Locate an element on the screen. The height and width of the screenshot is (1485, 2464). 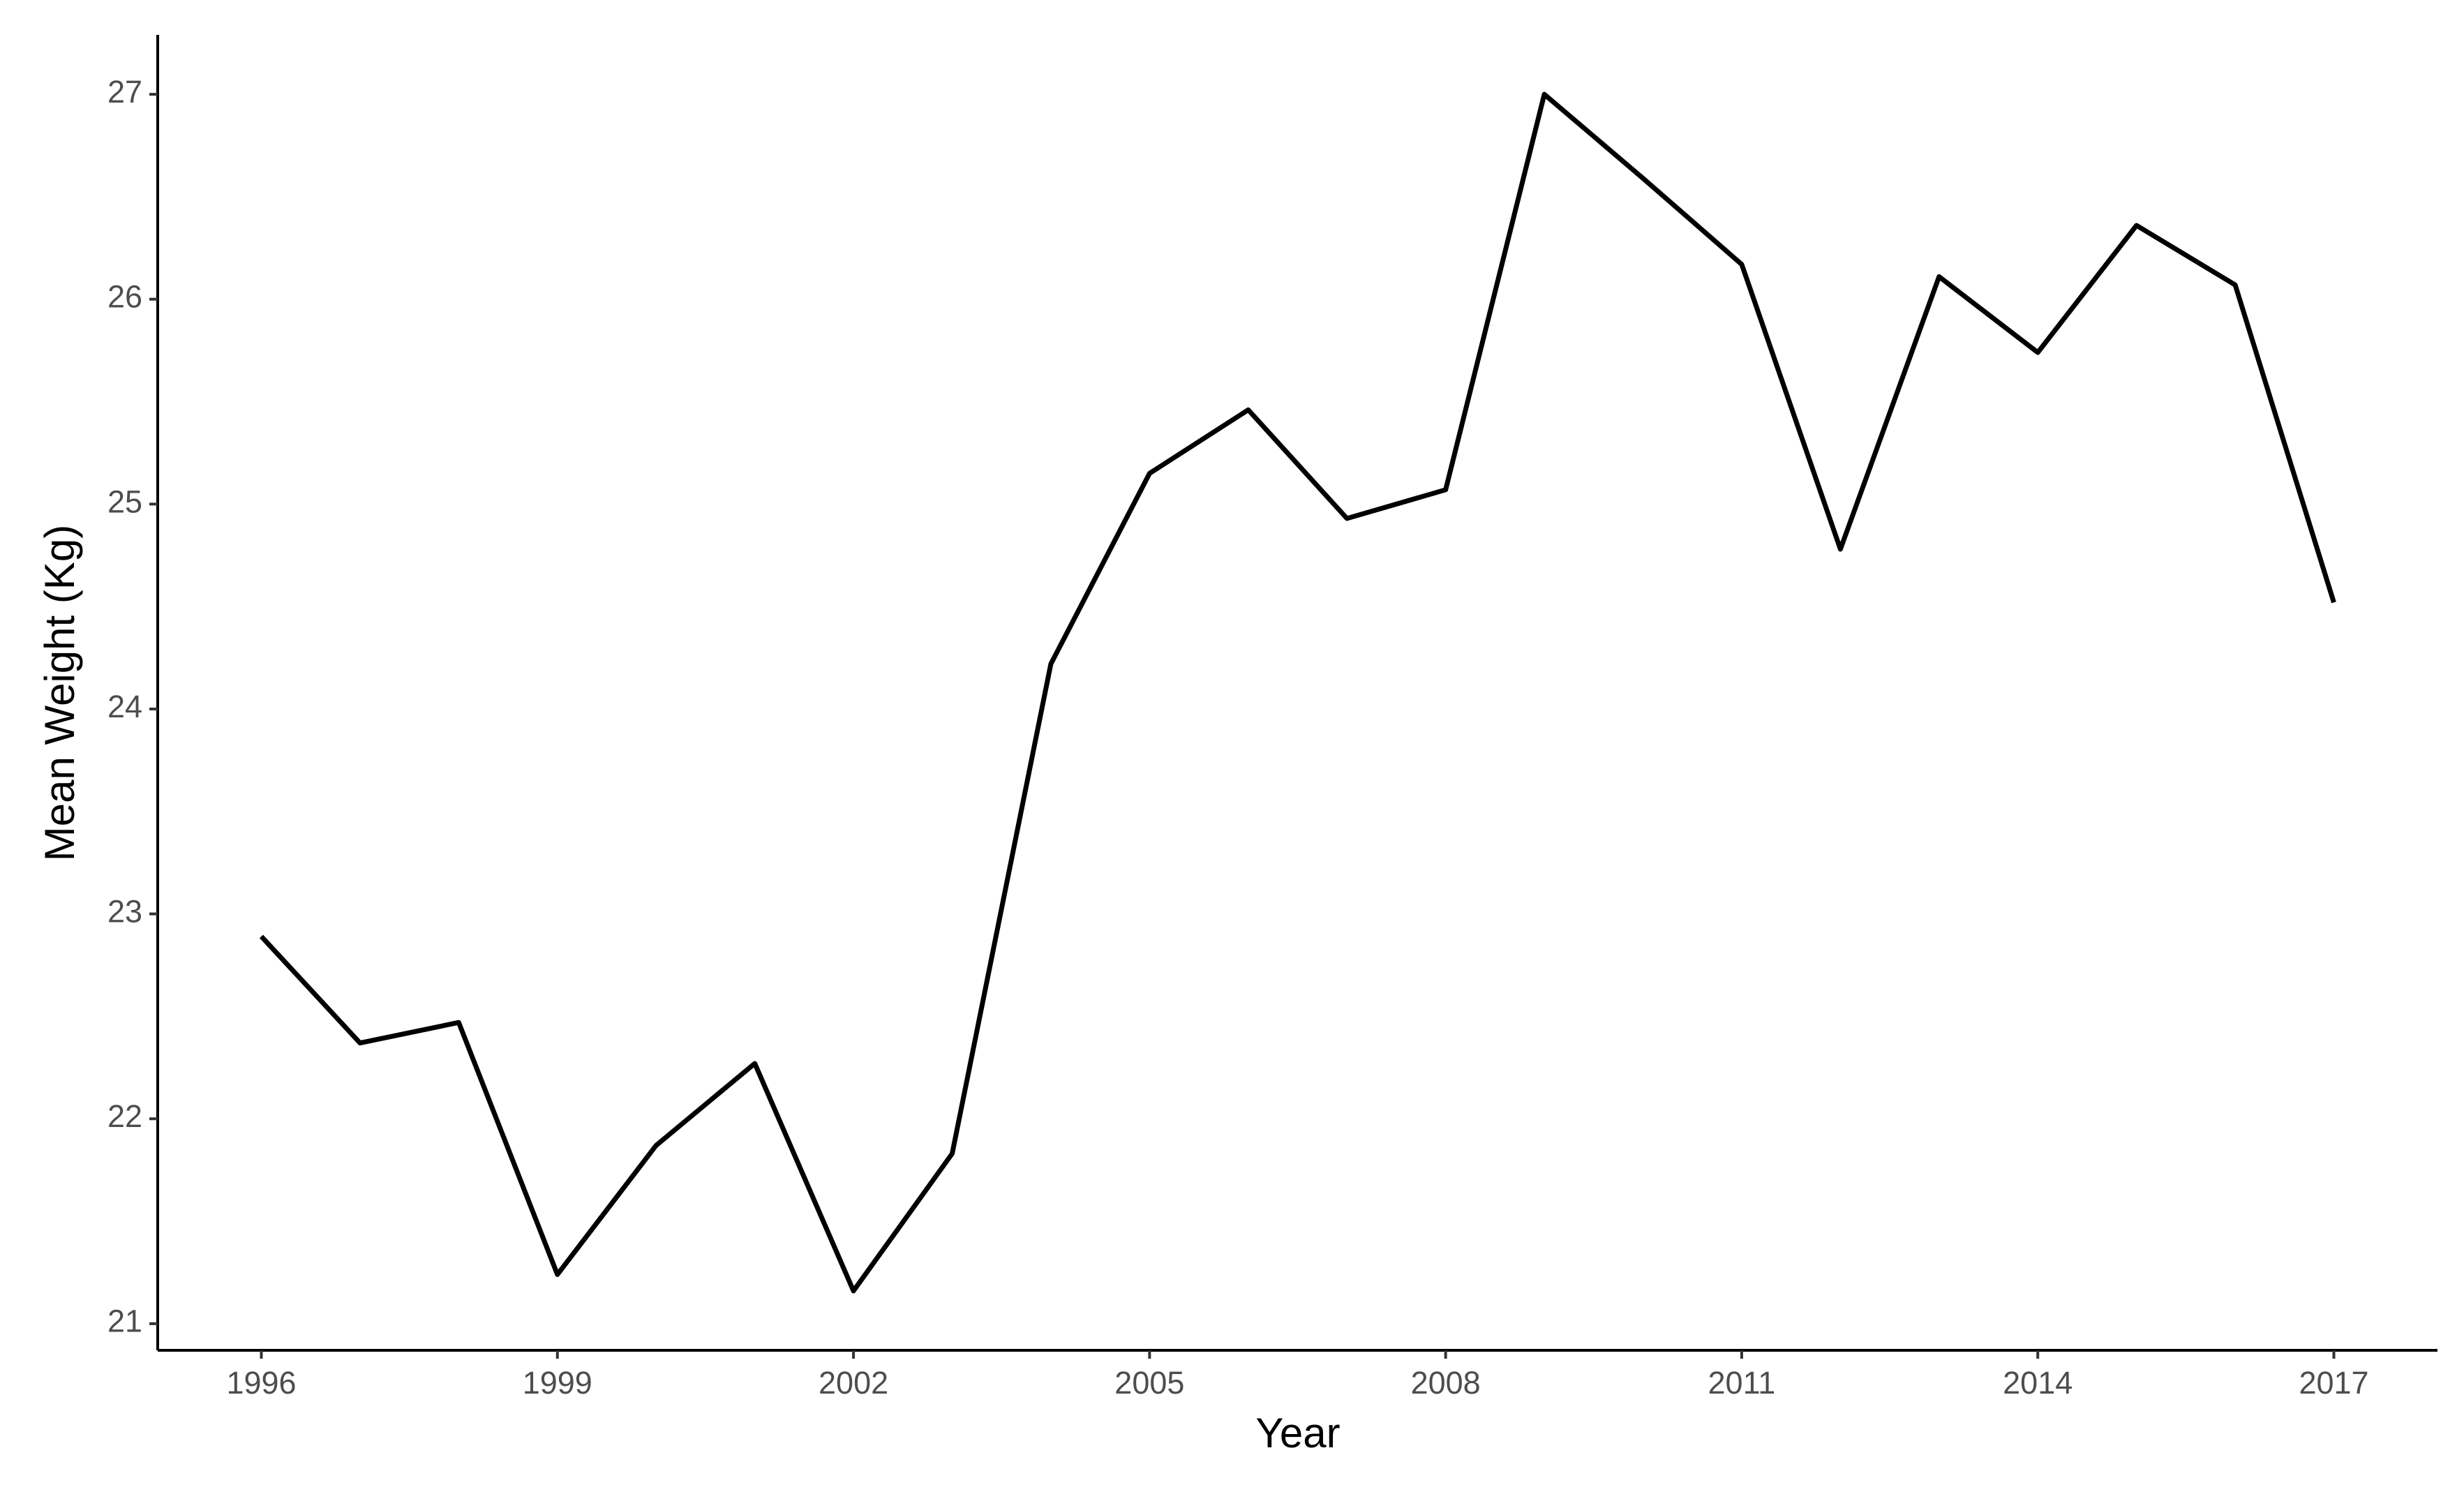
y-tick-label: 22 is located at coordinates (124, 1116).